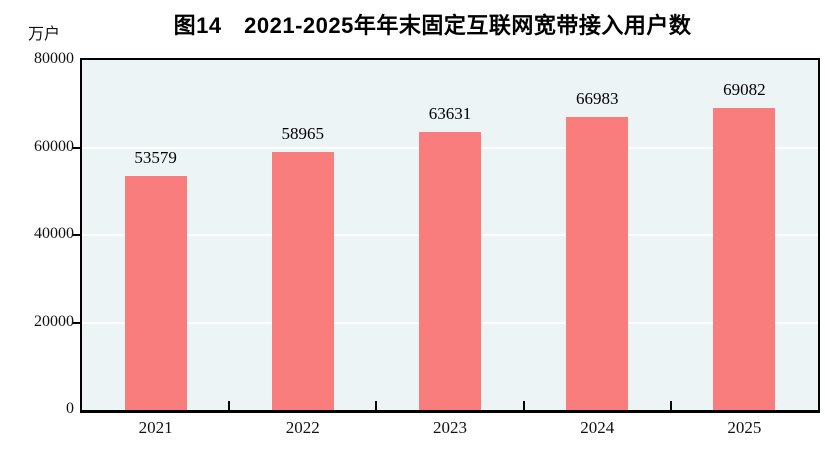  I want to click on x-axis-label-2025: 2025, so click(744, 427).